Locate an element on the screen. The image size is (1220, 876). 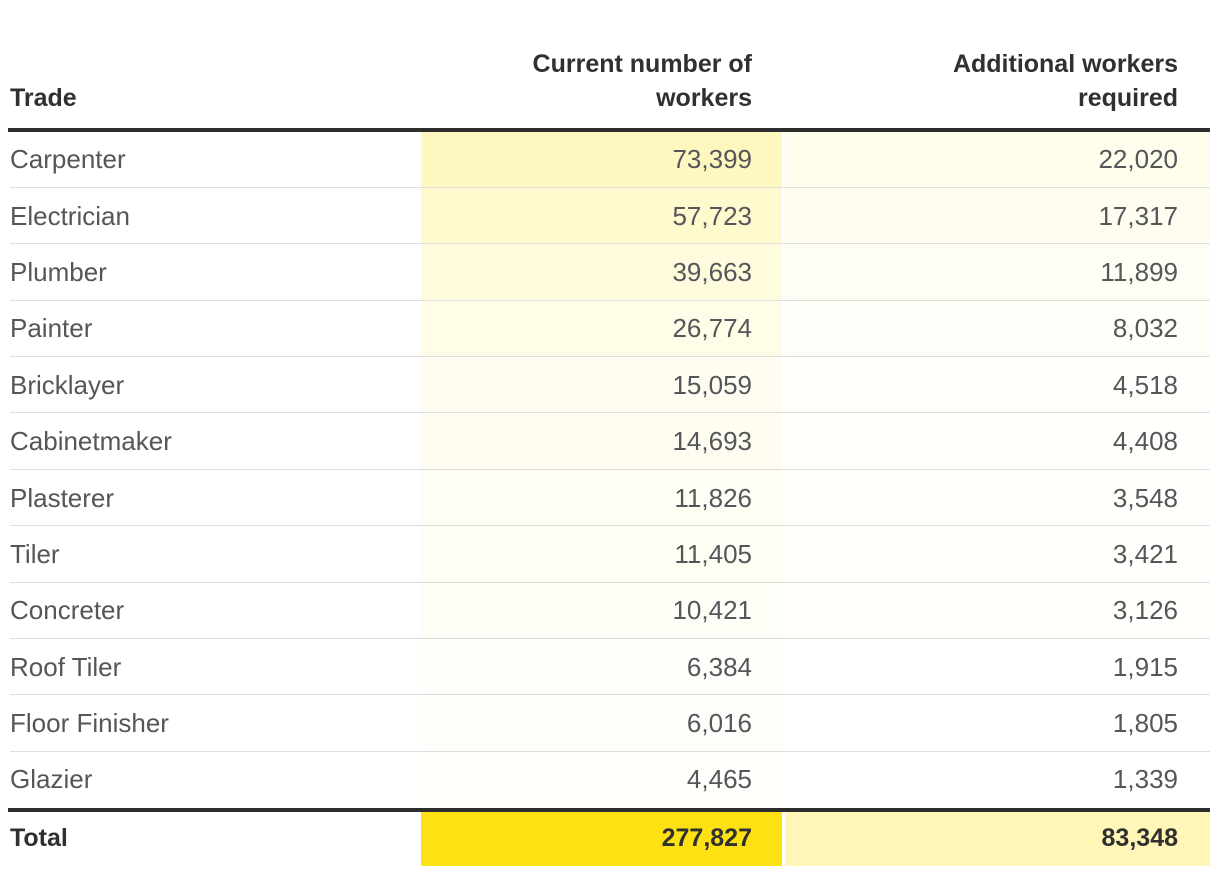
trade-label: Bricklayer is located at coordinates (67, 384).